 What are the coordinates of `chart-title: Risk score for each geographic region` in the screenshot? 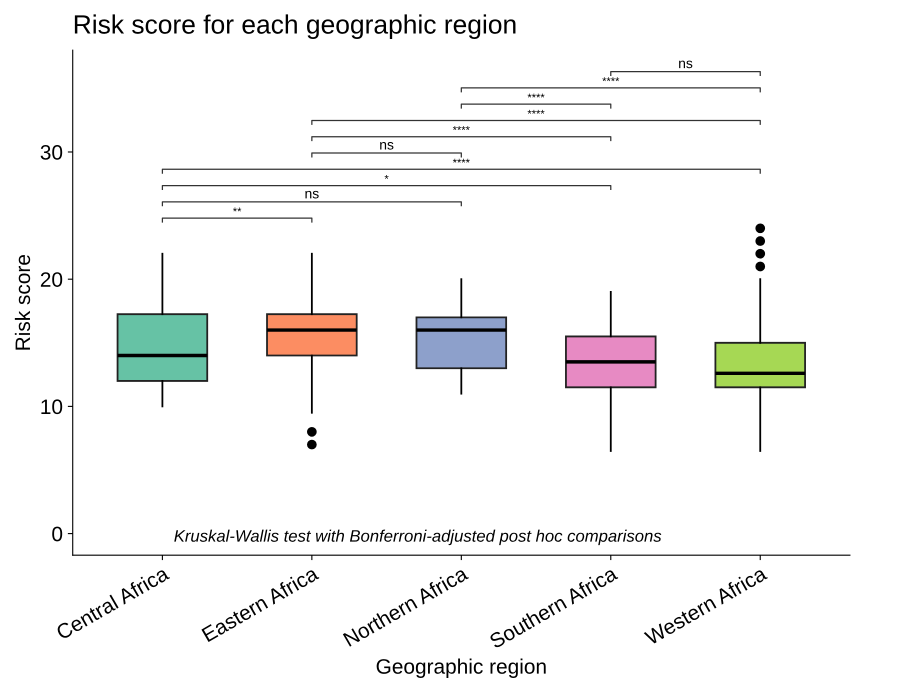 It's located at (295, 27).